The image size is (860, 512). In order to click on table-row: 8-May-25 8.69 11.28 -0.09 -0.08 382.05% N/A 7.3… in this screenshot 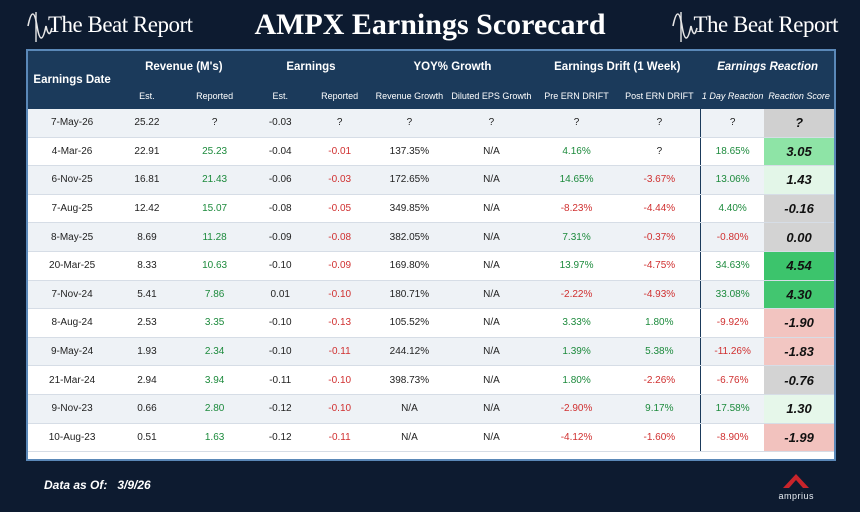, I will do `click(431, 237)`.